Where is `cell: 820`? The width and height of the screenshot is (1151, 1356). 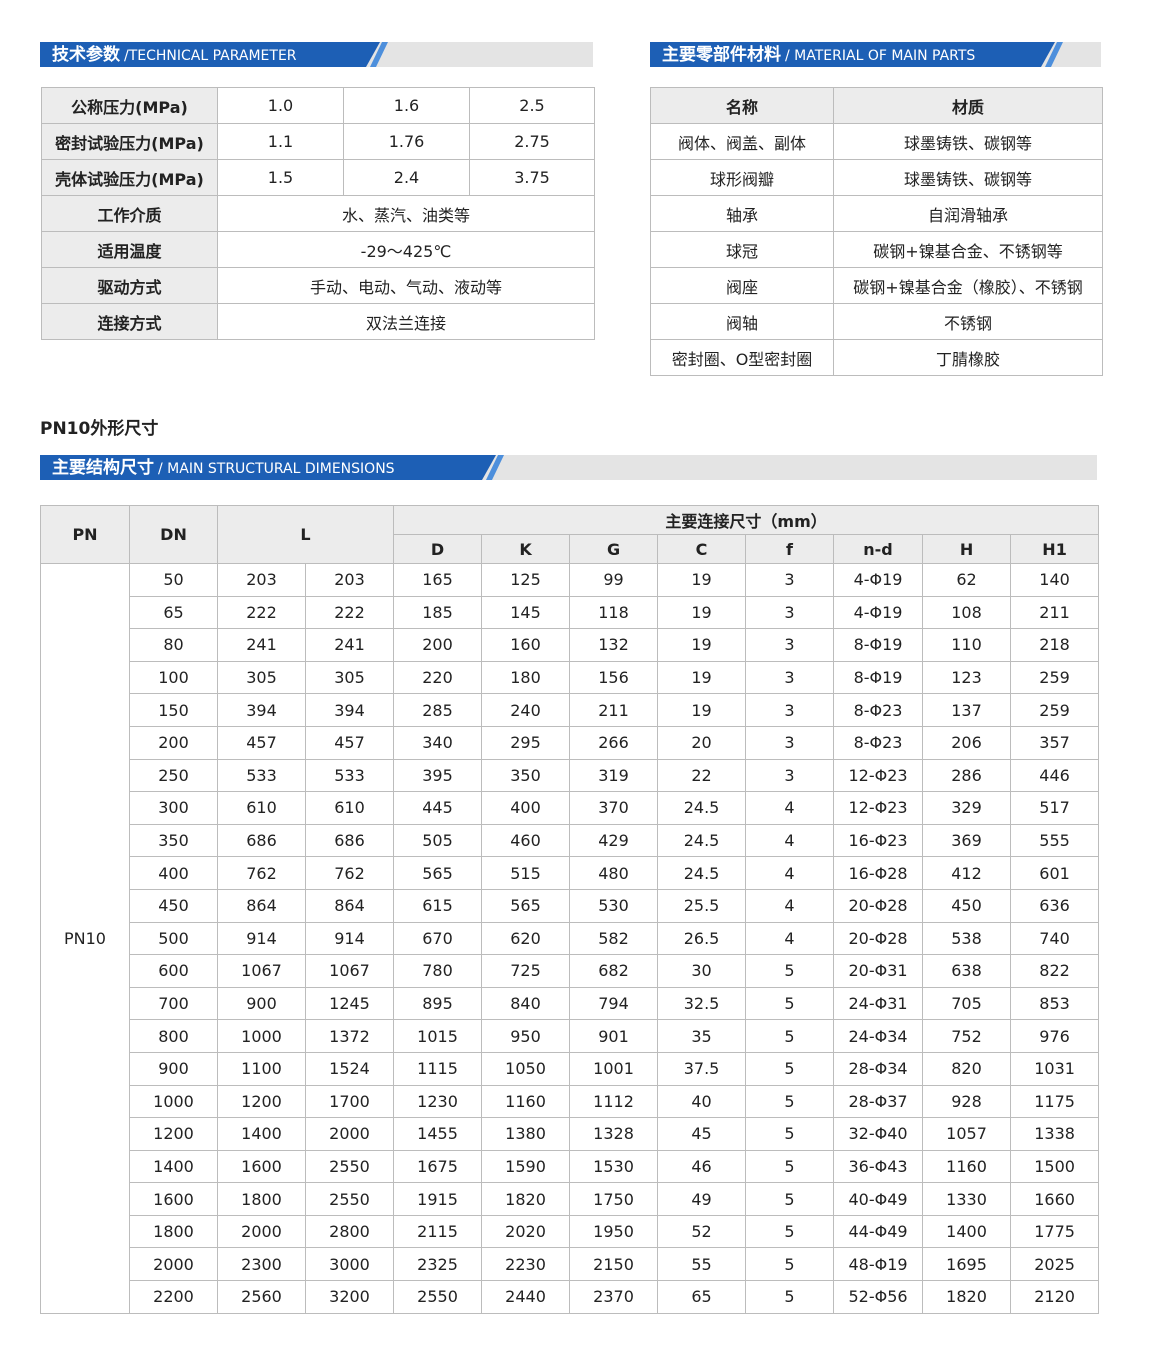 cell: 820 is located at coordinates (967, 1068).